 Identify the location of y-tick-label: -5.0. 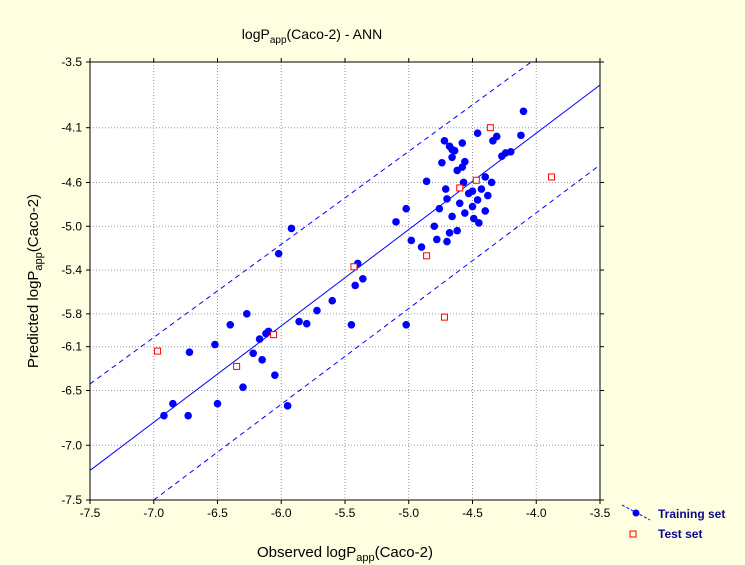
(71, 226).